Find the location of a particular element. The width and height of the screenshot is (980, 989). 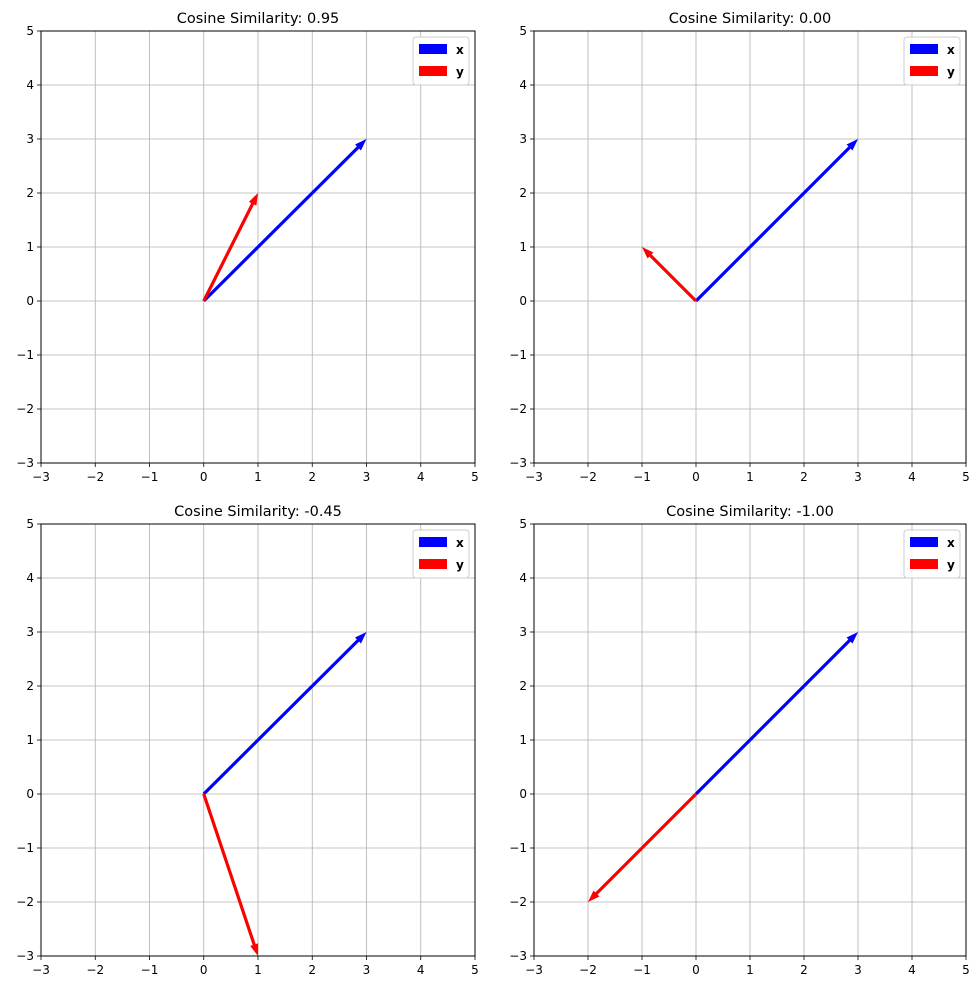

chart-title: Cosine Similarity: 0.00 is located at coordinates (750, 19).